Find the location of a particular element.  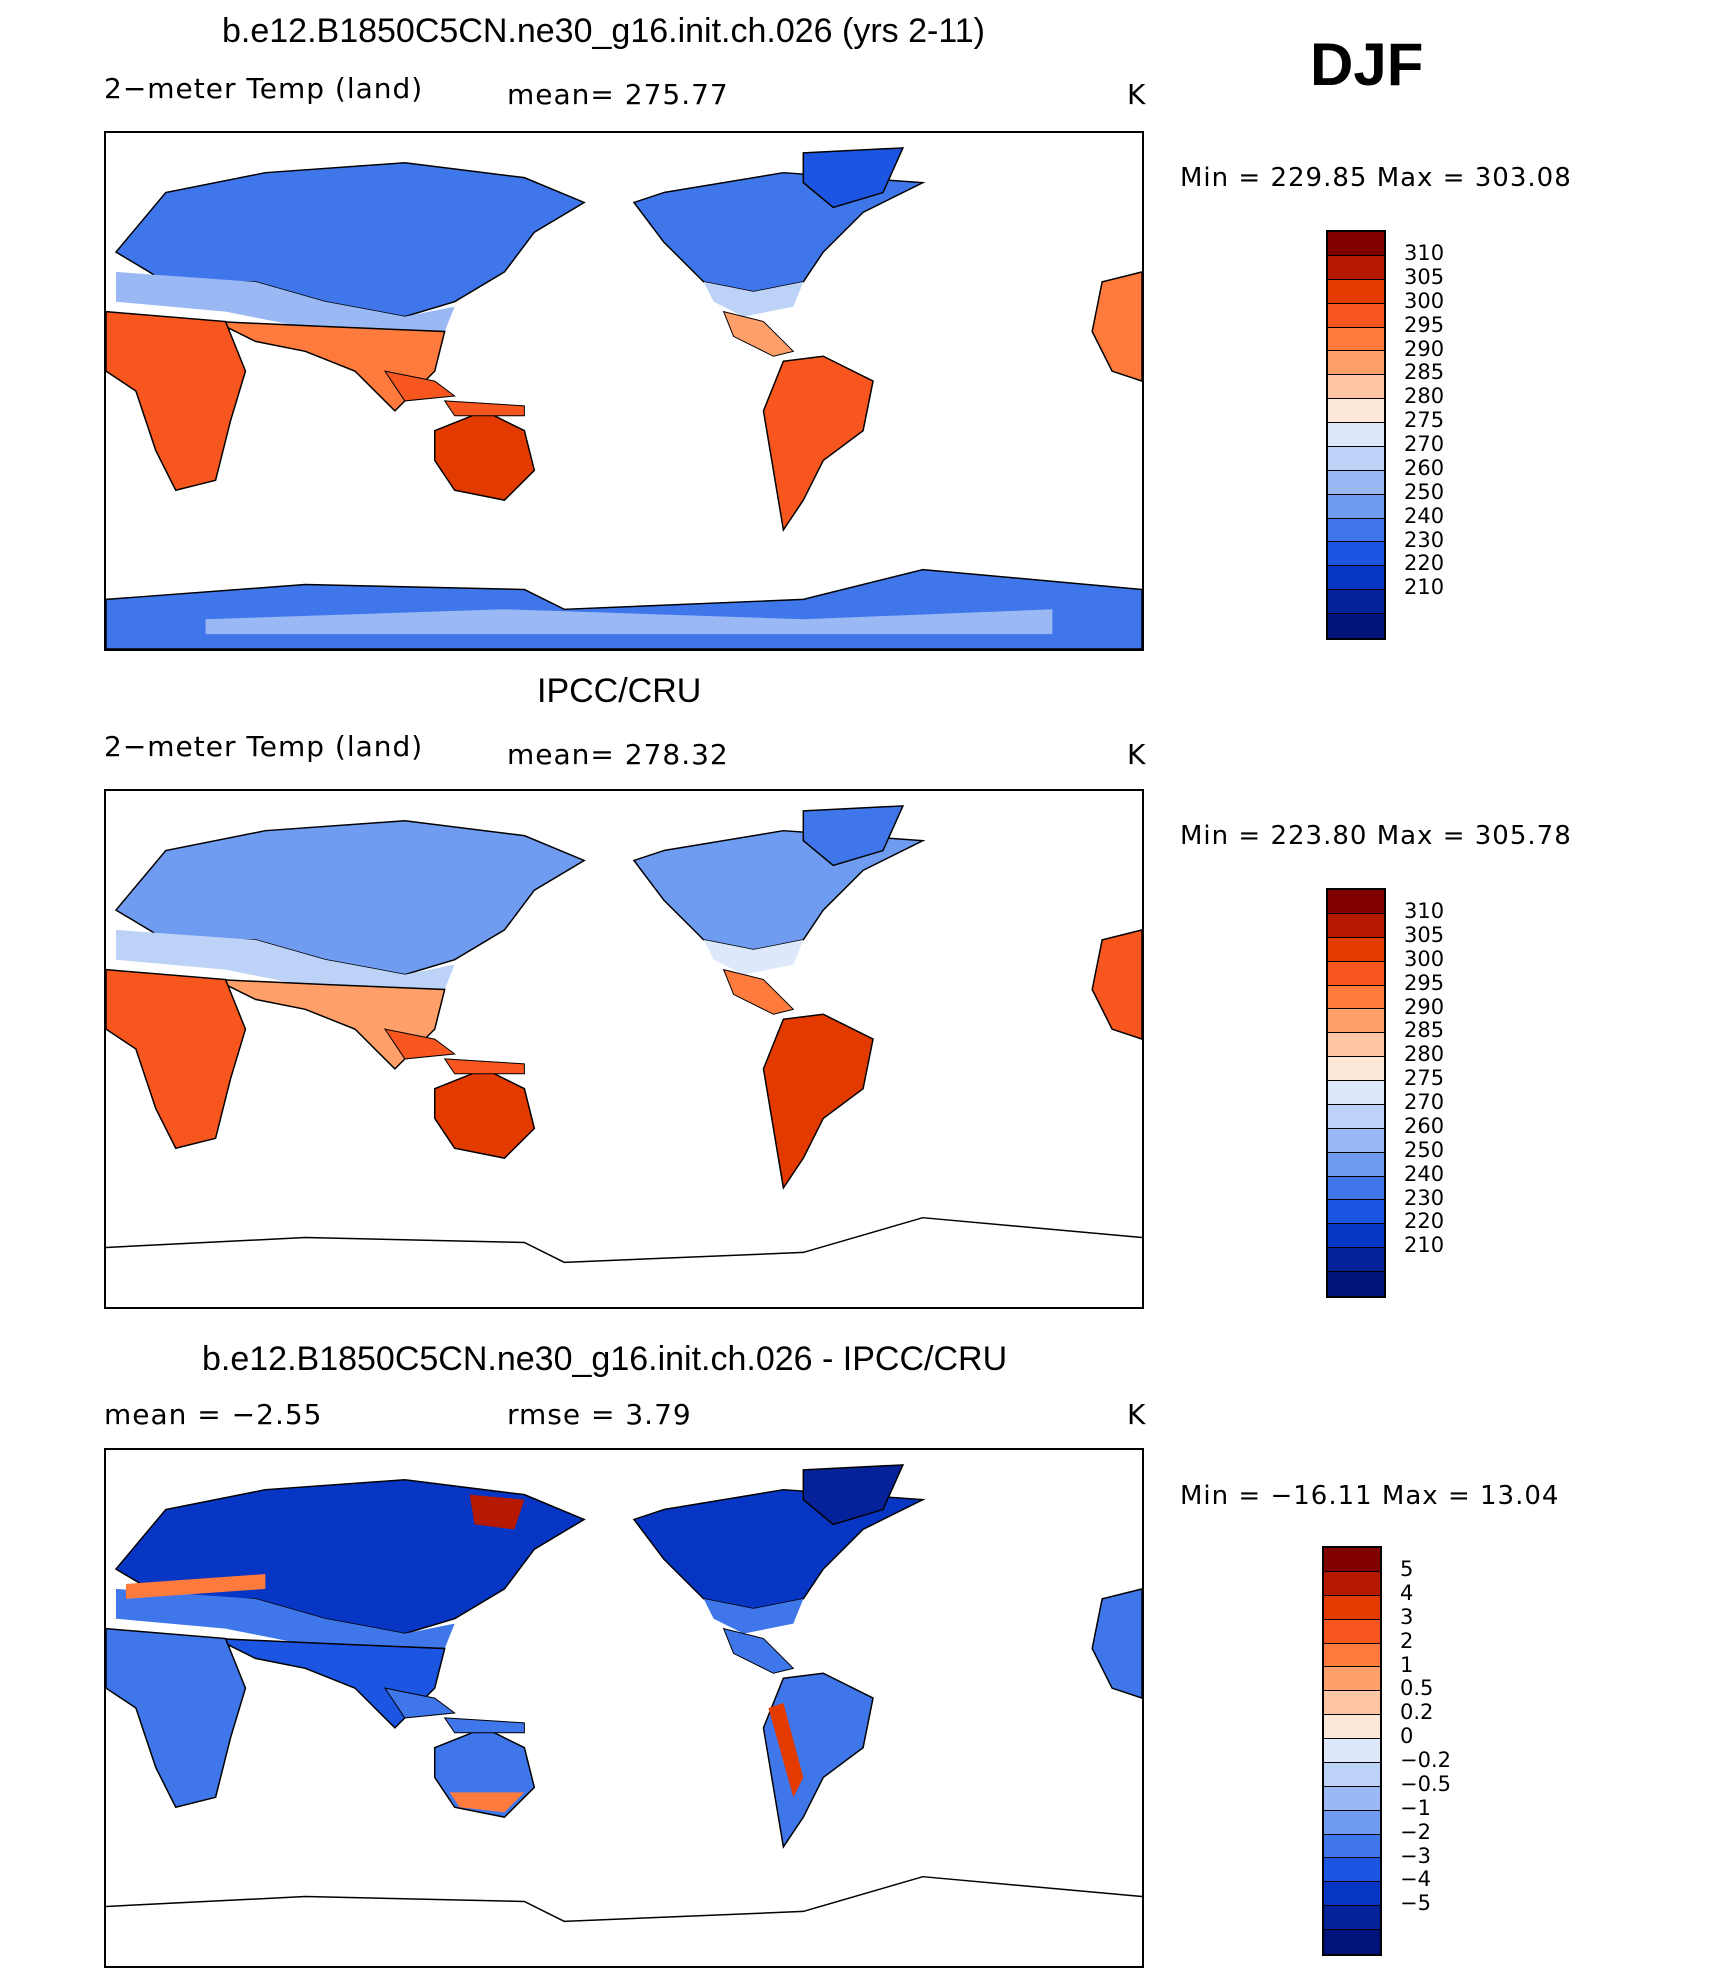

colorbar-tick-label: 305 is located at coordinates (1424, 934).